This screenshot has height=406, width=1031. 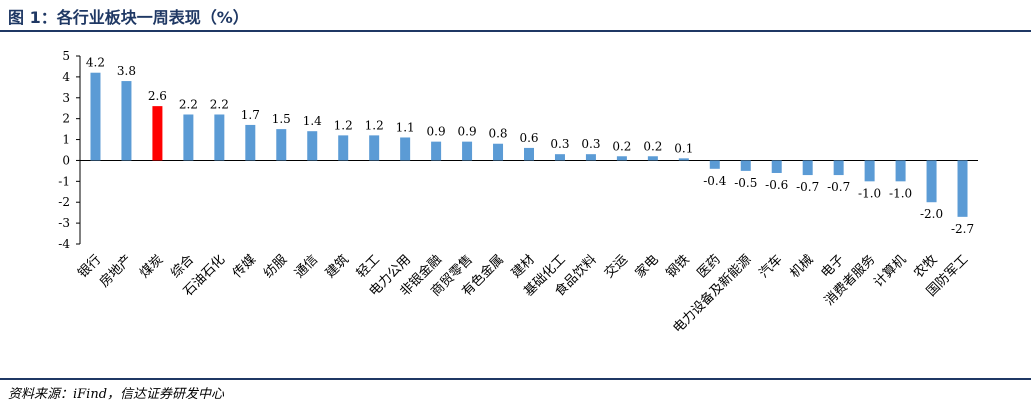 What do you see at coordinates (647, 267) in the screenshot?
I see `category-label: 家电` at bounding box center [647, 267].